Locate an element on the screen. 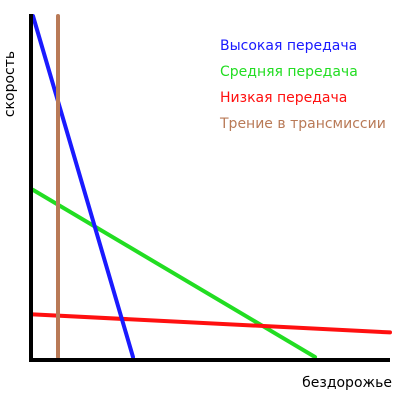  legend-item-2: Средняя передача is located at coordinates (289, 72).